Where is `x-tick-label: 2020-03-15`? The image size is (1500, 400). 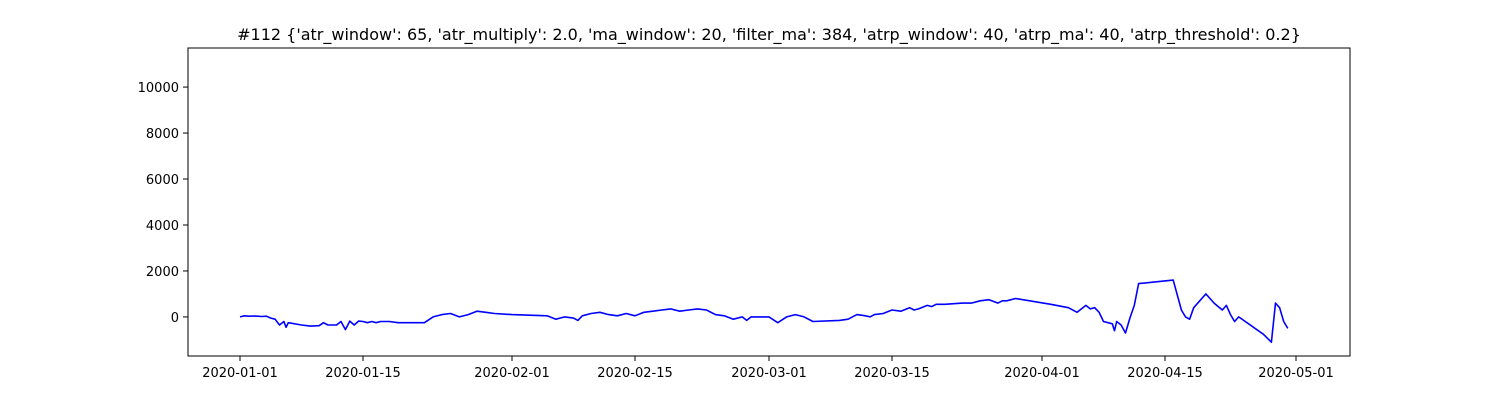
x-tick-label: 2020-03-15 is located at coordinates (892, 373).